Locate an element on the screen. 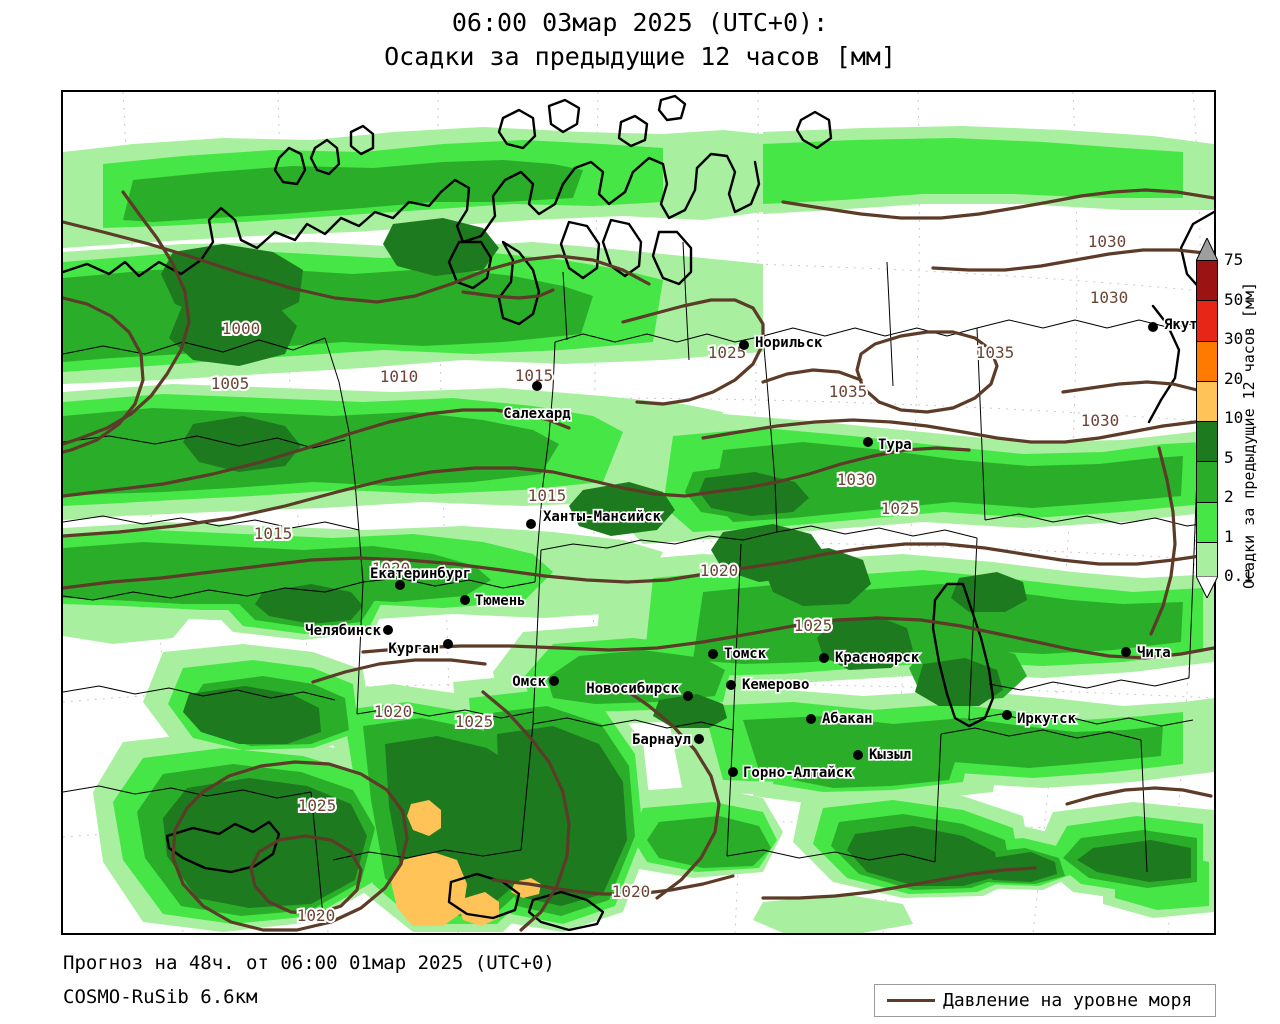  city-label-halo: Омск is located at coordinates (529, 682).